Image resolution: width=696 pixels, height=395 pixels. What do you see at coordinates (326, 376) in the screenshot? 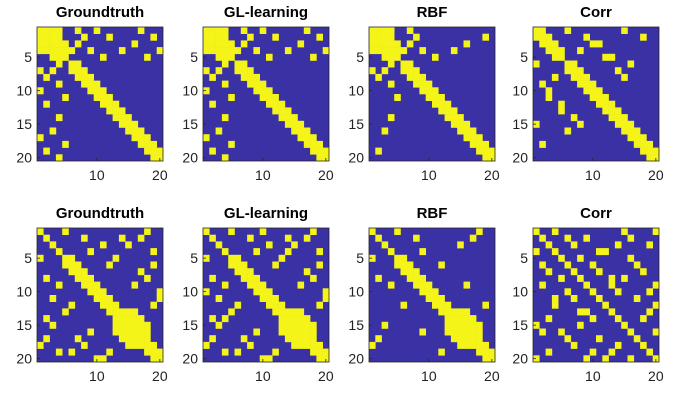
I see `x-tick-label: 20` at bounding box center [326, 376].